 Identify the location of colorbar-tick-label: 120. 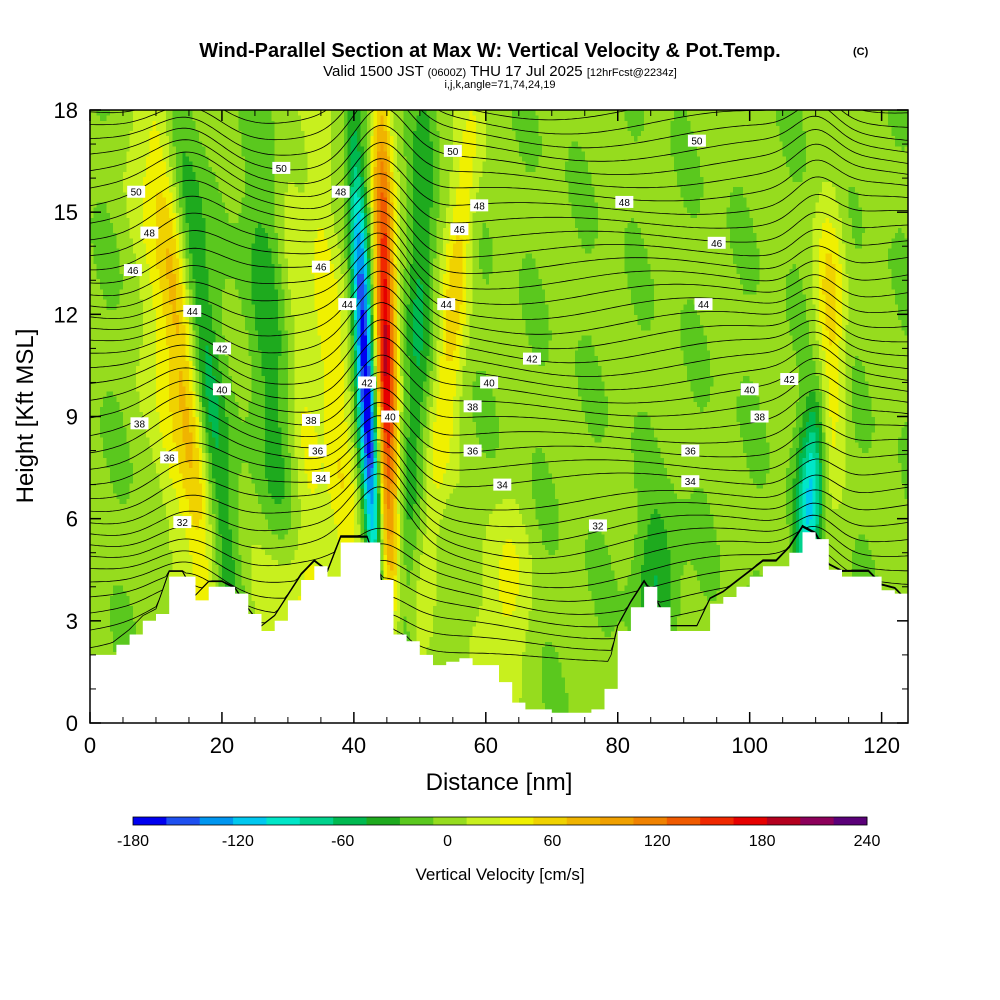
(657, 841).